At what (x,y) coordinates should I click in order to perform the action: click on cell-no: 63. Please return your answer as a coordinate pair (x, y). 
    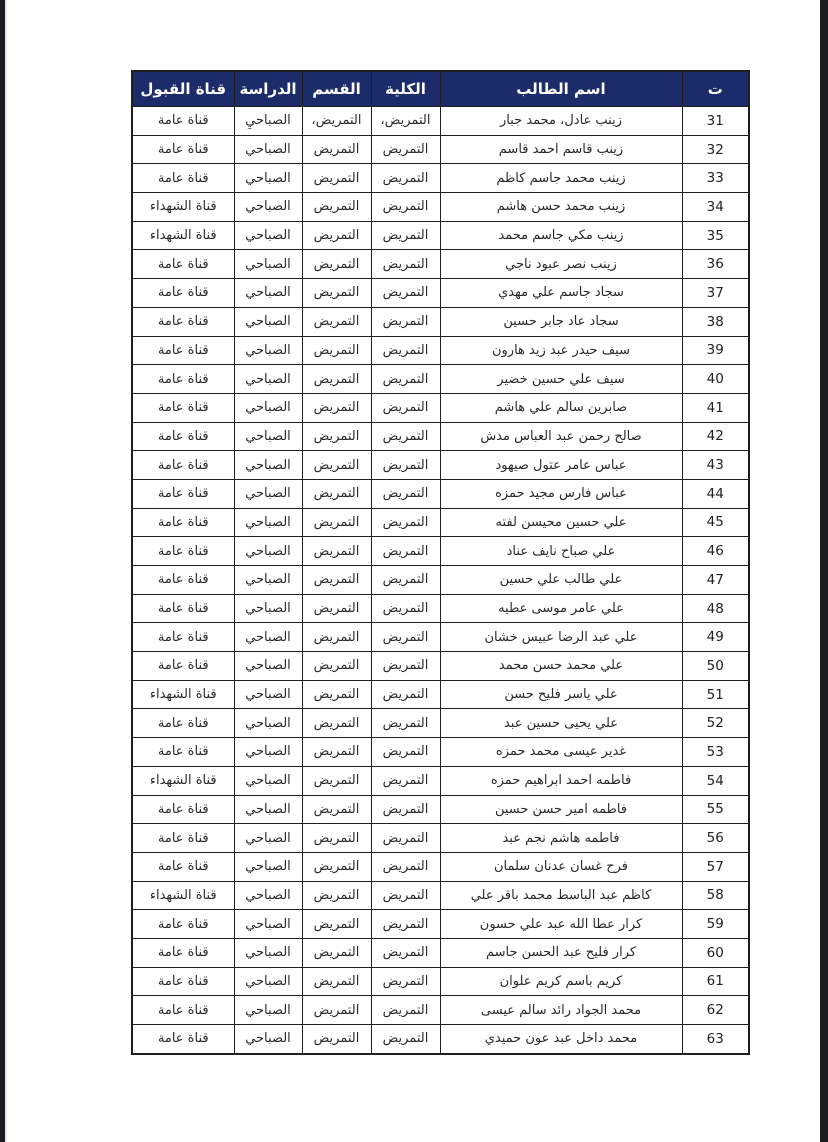
    Looking at the image, I should click on (715, 1039).